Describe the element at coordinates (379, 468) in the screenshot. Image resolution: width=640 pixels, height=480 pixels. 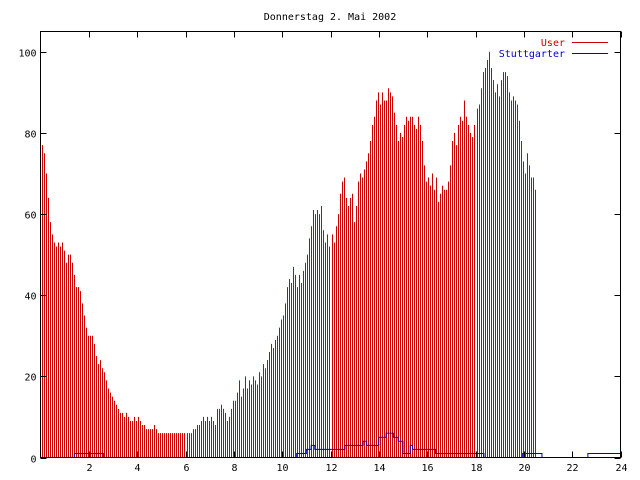
I see `x-tick-label: 14` at that location.